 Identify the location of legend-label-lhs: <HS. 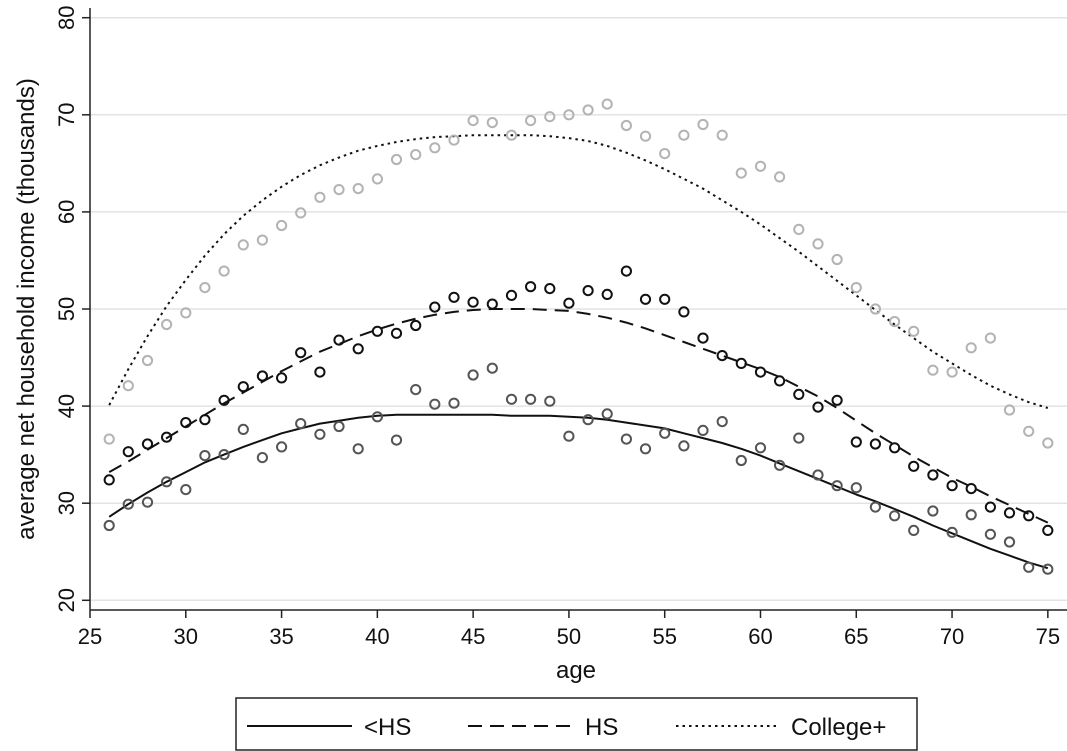
(387, 727).